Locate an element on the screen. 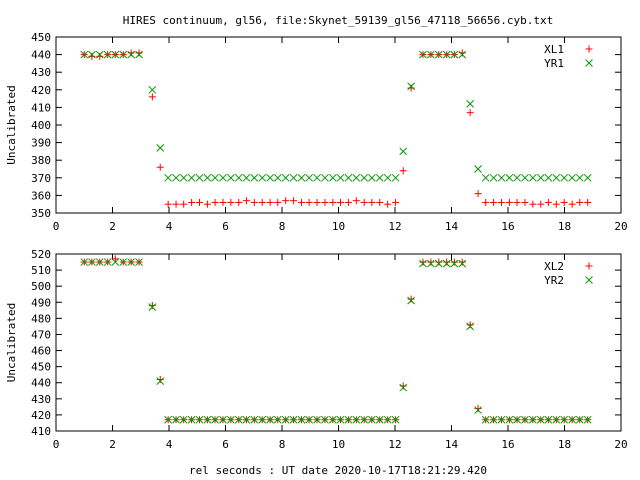  y-tick-label: 510 is located at coordinates (41, 270).